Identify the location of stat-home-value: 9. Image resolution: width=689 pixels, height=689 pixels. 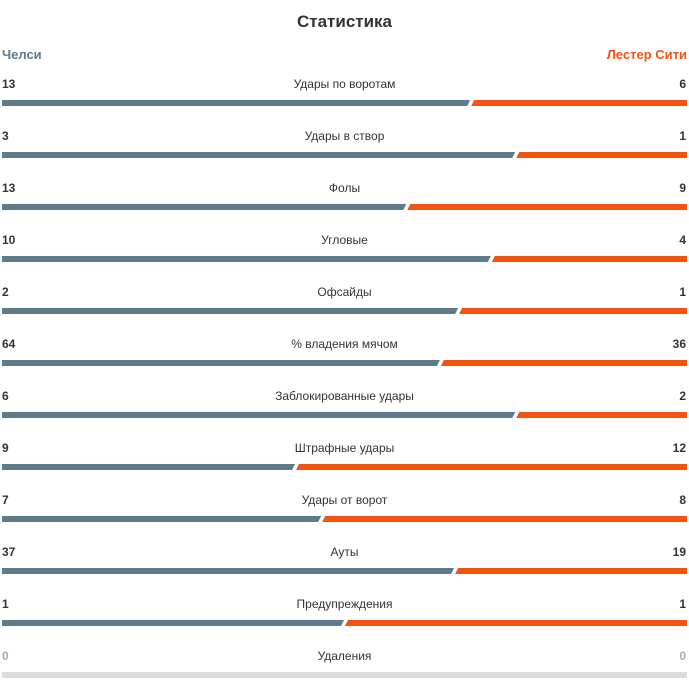
(5, 448).